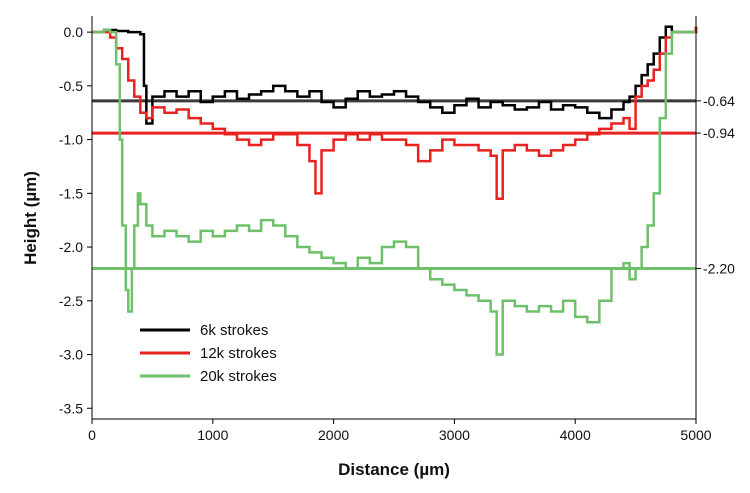 This screenshot has height=493, width=750. I want to click on legend: 6k strokes 12k strokes 20k strokes, so click(208, 353).